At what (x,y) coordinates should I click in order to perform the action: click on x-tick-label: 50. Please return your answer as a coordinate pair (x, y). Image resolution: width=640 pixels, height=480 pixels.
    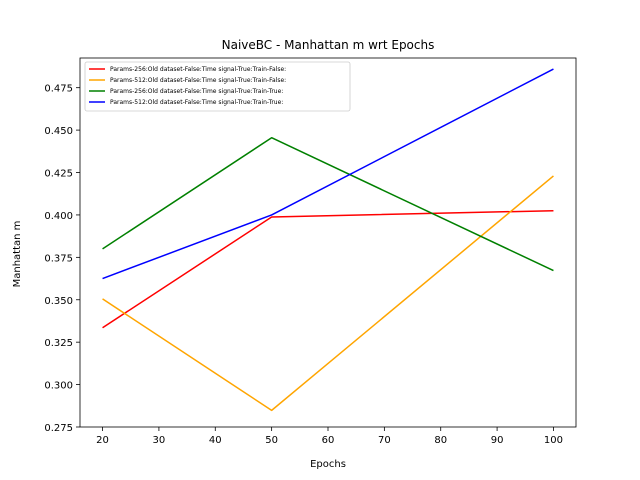
    Looking at the image, I should click on (271, 440).